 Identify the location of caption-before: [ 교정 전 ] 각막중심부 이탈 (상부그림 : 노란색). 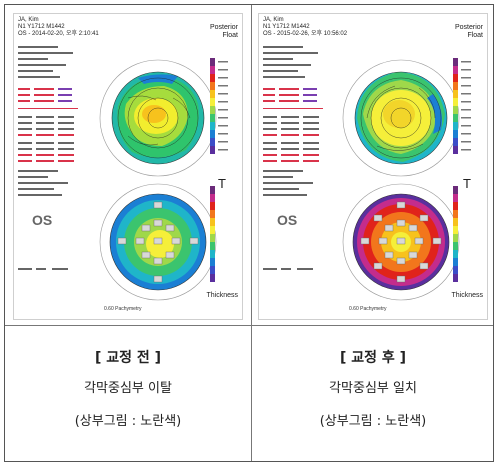
(128, 388).